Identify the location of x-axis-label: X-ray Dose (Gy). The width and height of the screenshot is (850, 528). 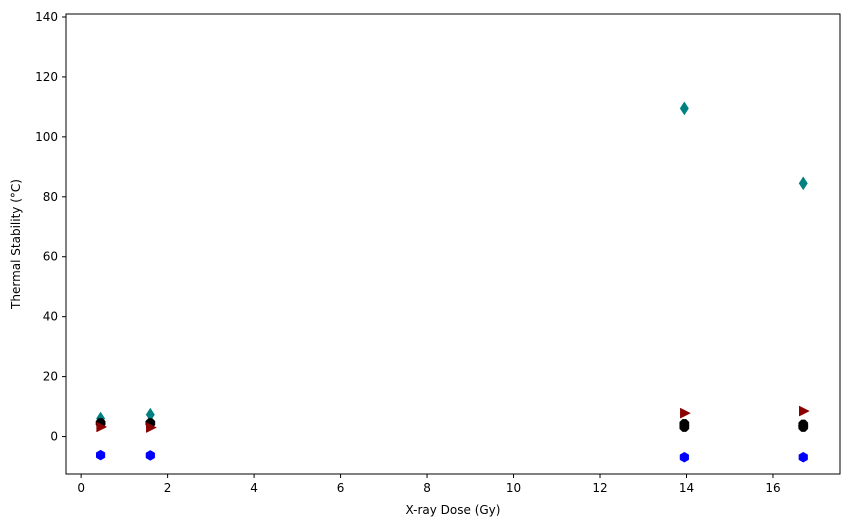
(453, 510).